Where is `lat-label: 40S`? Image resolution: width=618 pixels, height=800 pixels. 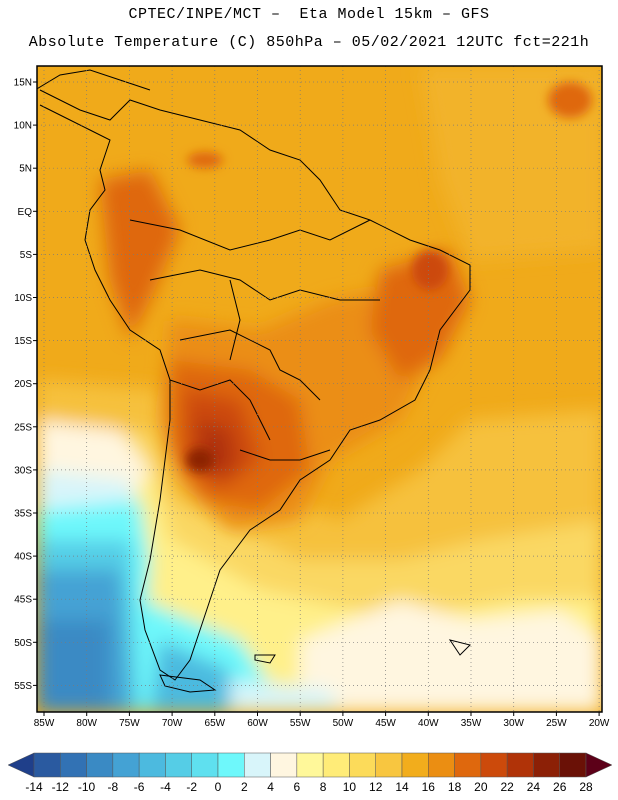 lat-label: 40S is located at coordinates (23, 557).